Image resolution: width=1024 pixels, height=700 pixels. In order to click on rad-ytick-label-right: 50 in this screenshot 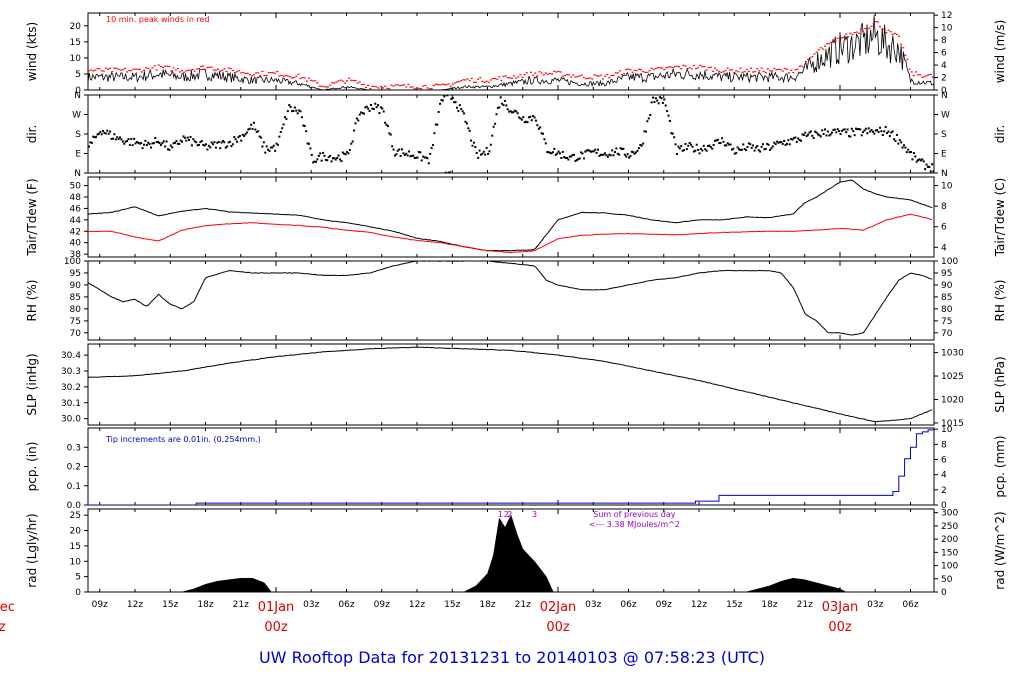, I will do `click(947, 580)`.